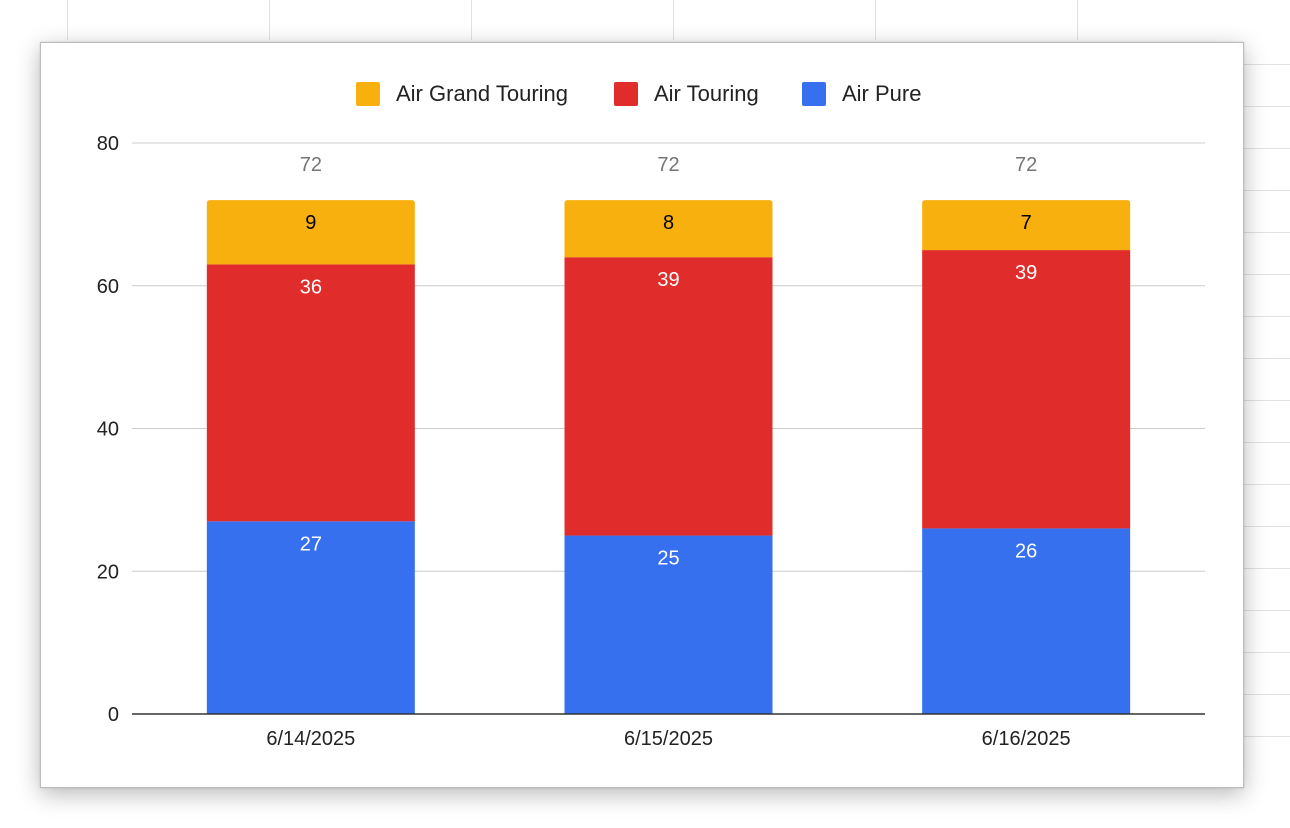 The height and width of the screenshot is (828, 1290). Describe the element at coordinates (310, 739) in the screenshot. I see `x-tick-label: 6/14/2025` at that location.